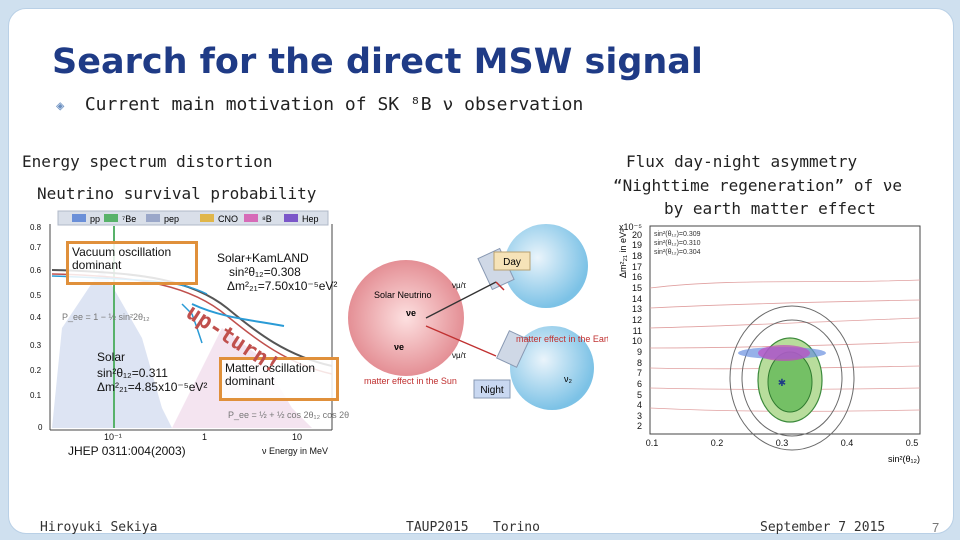  I want to click on matter-oscillation-box: Matter oscillation dominant, so click(279, 379).